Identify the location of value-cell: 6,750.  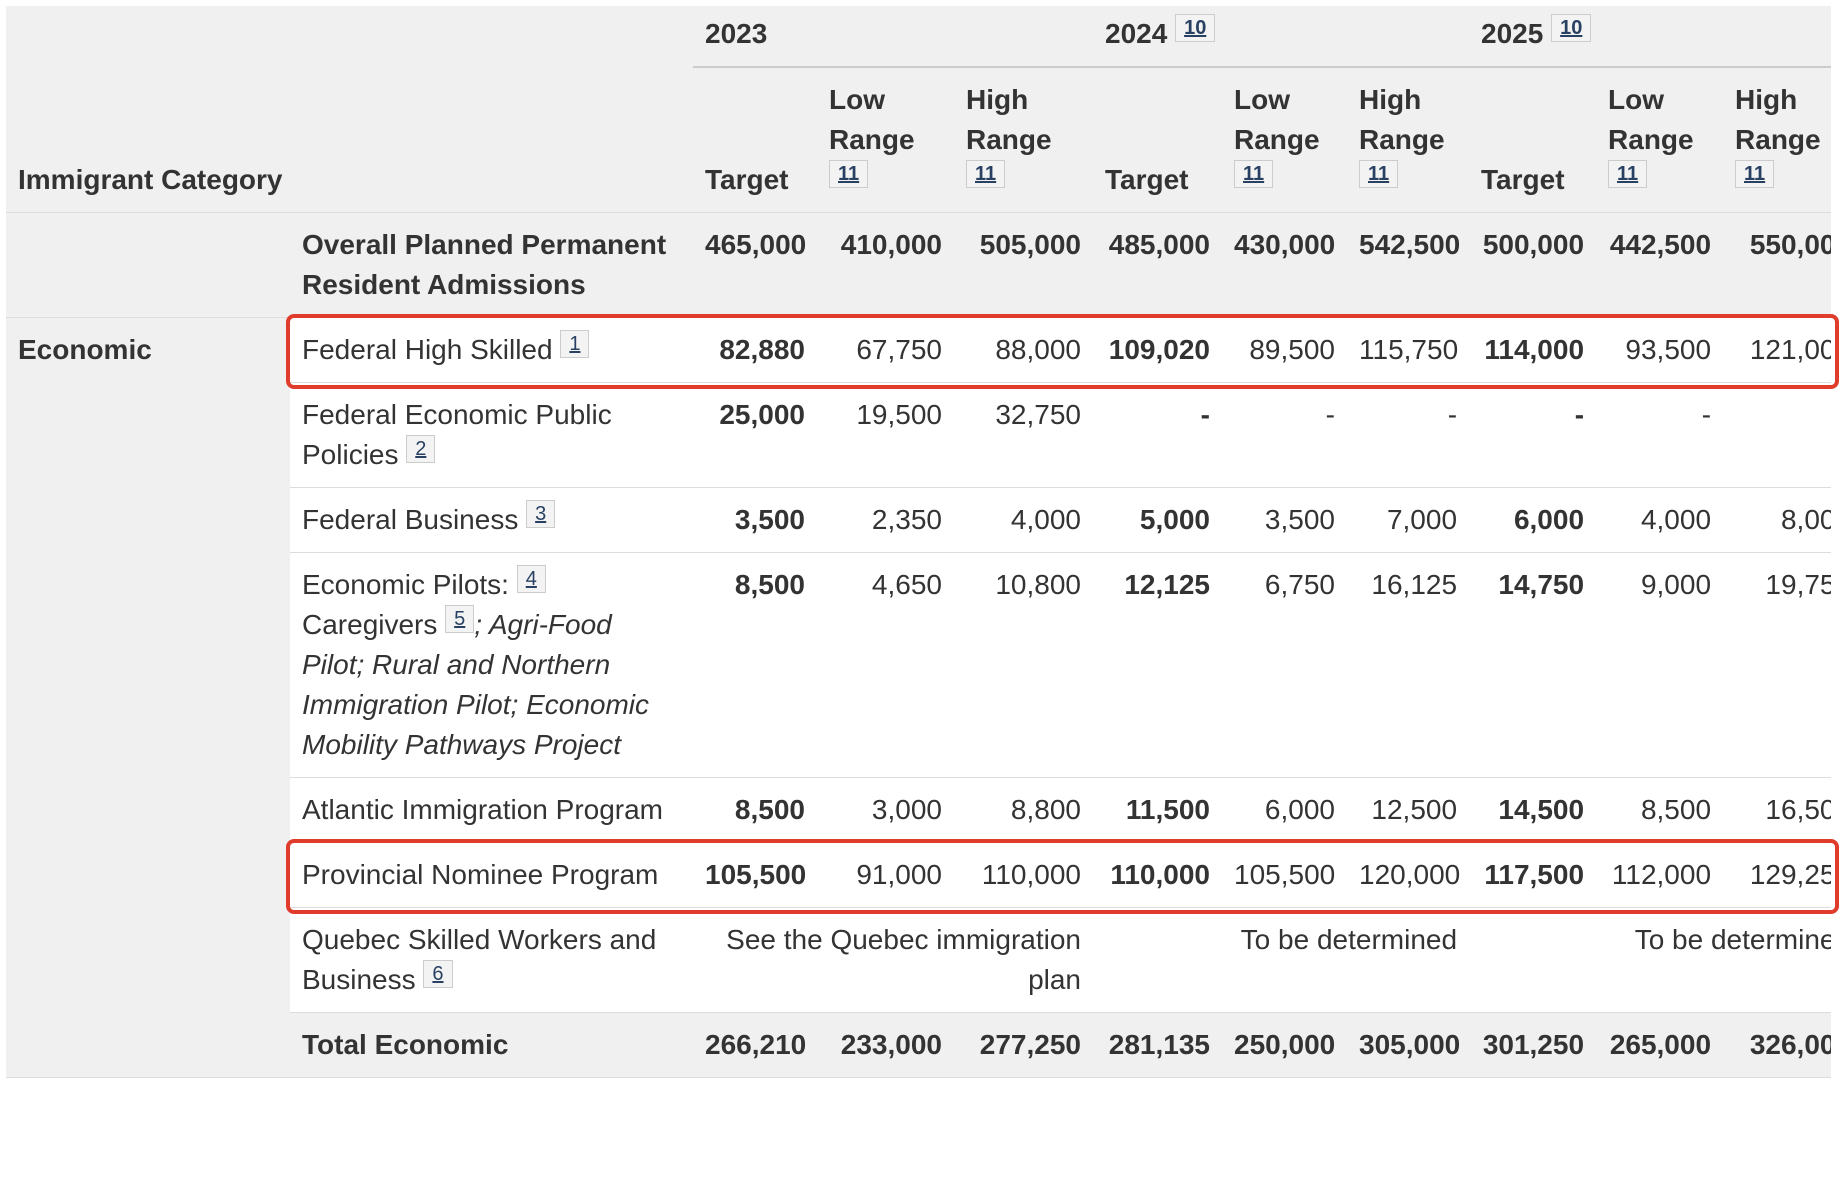
(1284, 665).